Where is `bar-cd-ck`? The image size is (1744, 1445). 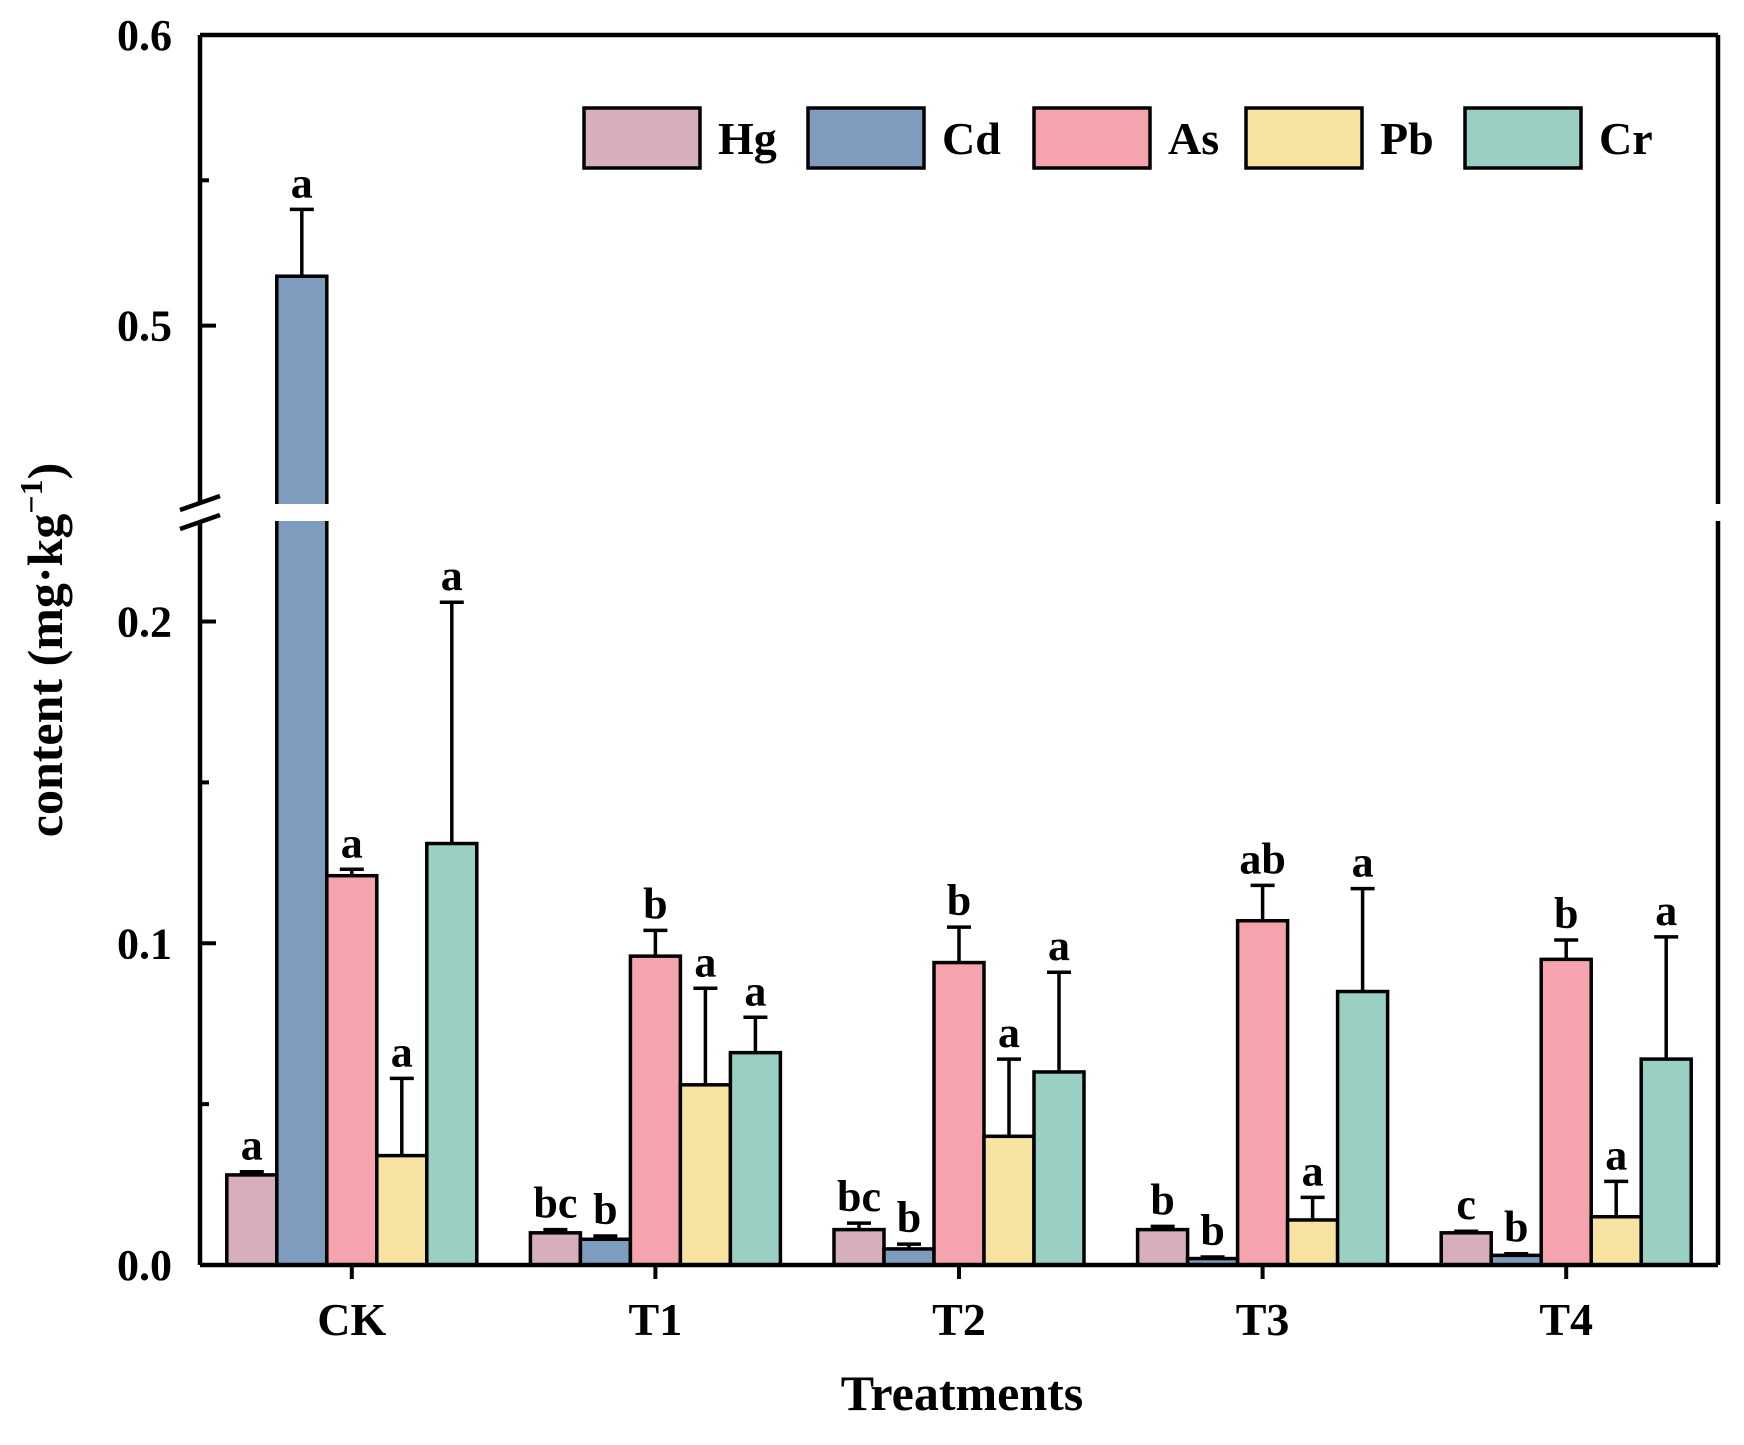 bar-cd-ck is located at coordinates (302, 770).